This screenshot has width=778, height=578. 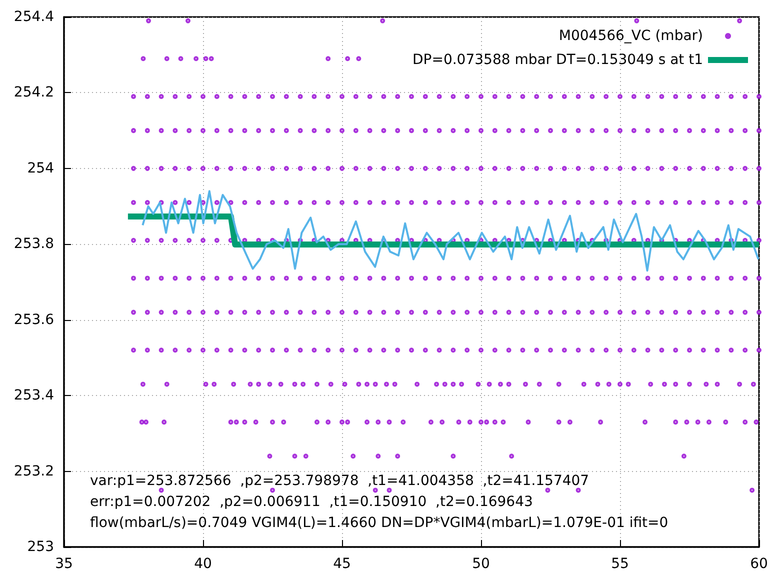 What do you see at coordinates (630, 36) in the screenshot?
I see `legend-label: M004566_VC (mbar)` at bounding box center [630, 36].